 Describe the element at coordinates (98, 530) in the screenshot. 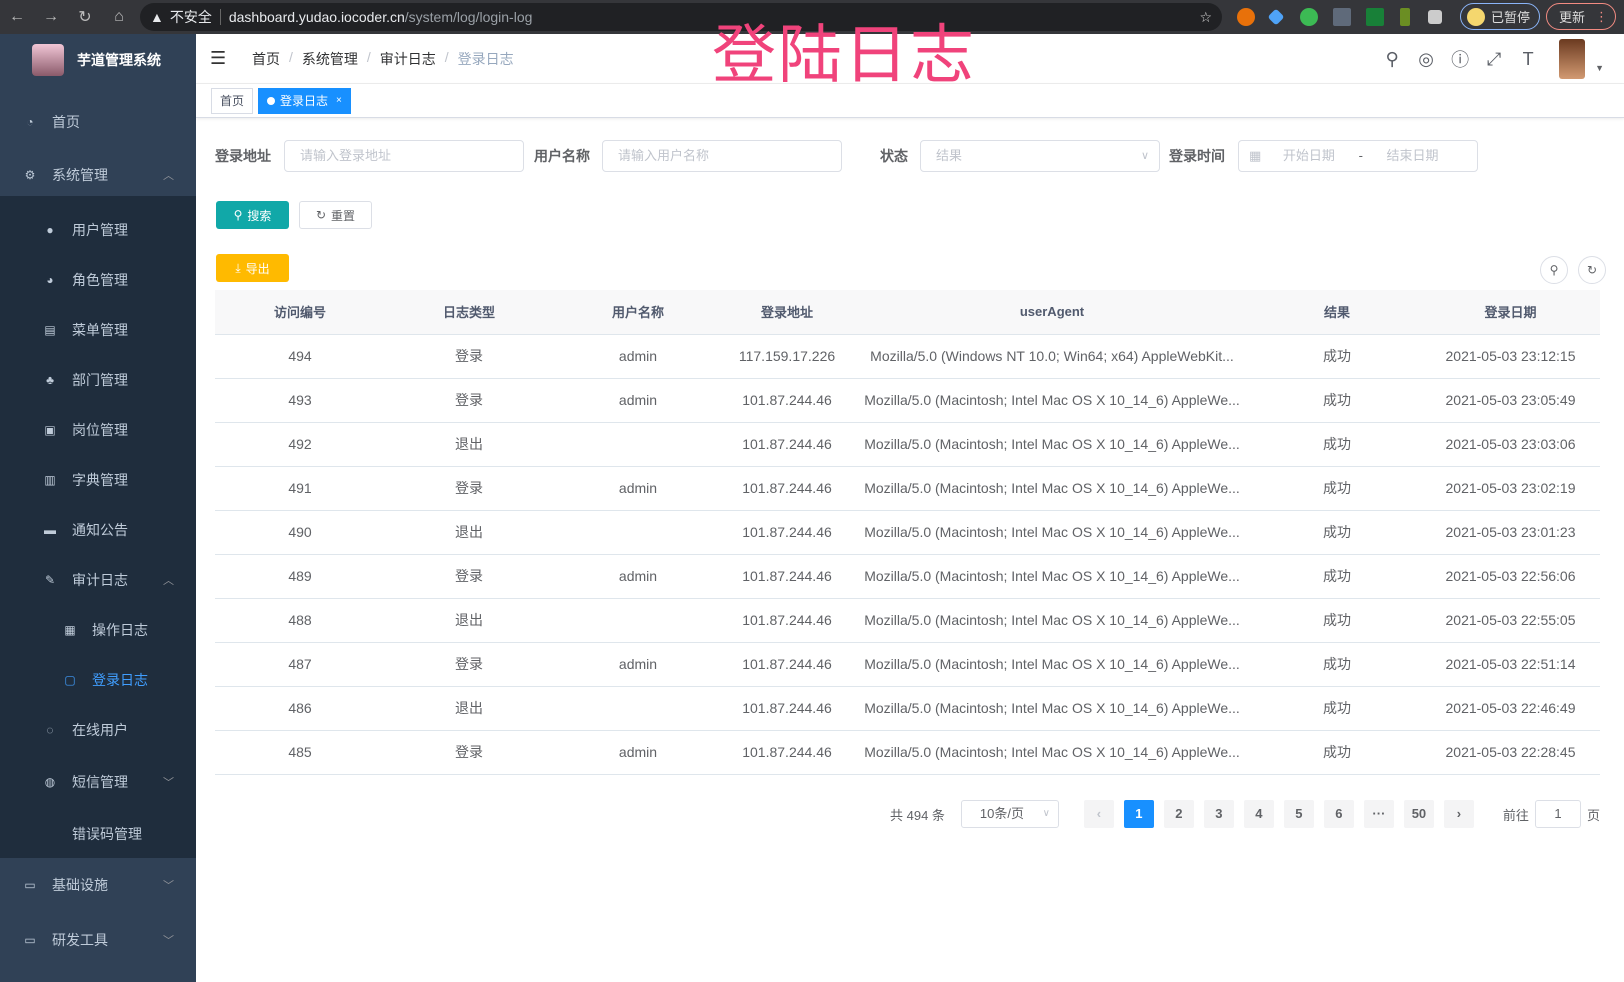

I see `sidebar-item: ▬ 通知公告` at that location.